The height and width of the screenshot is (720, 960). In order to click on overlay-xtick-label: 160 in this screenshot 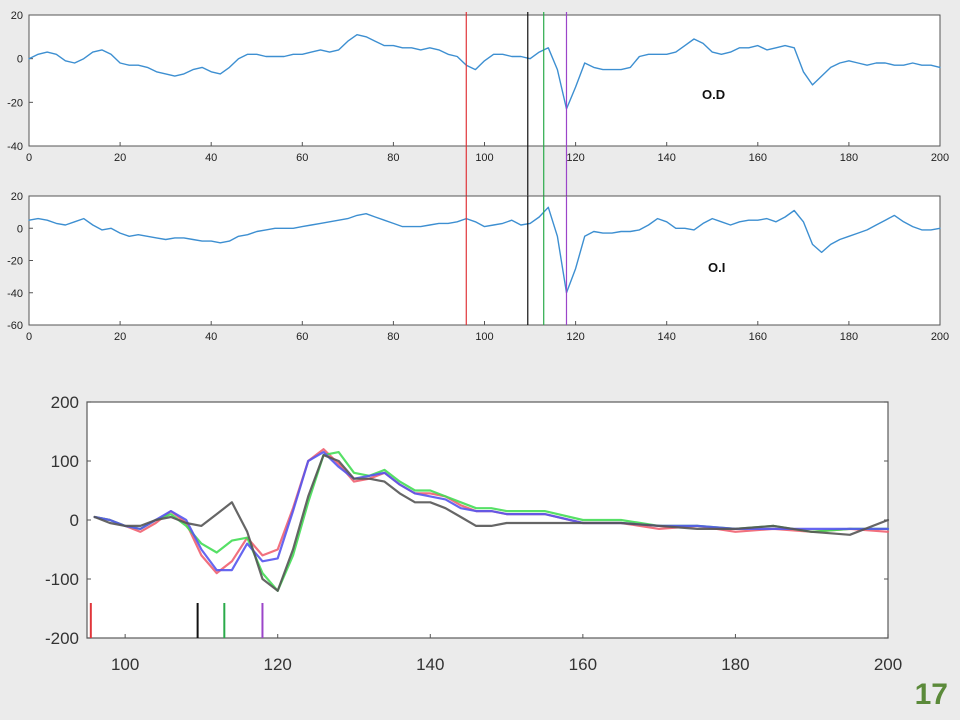, I will do `click(583, 664)`.